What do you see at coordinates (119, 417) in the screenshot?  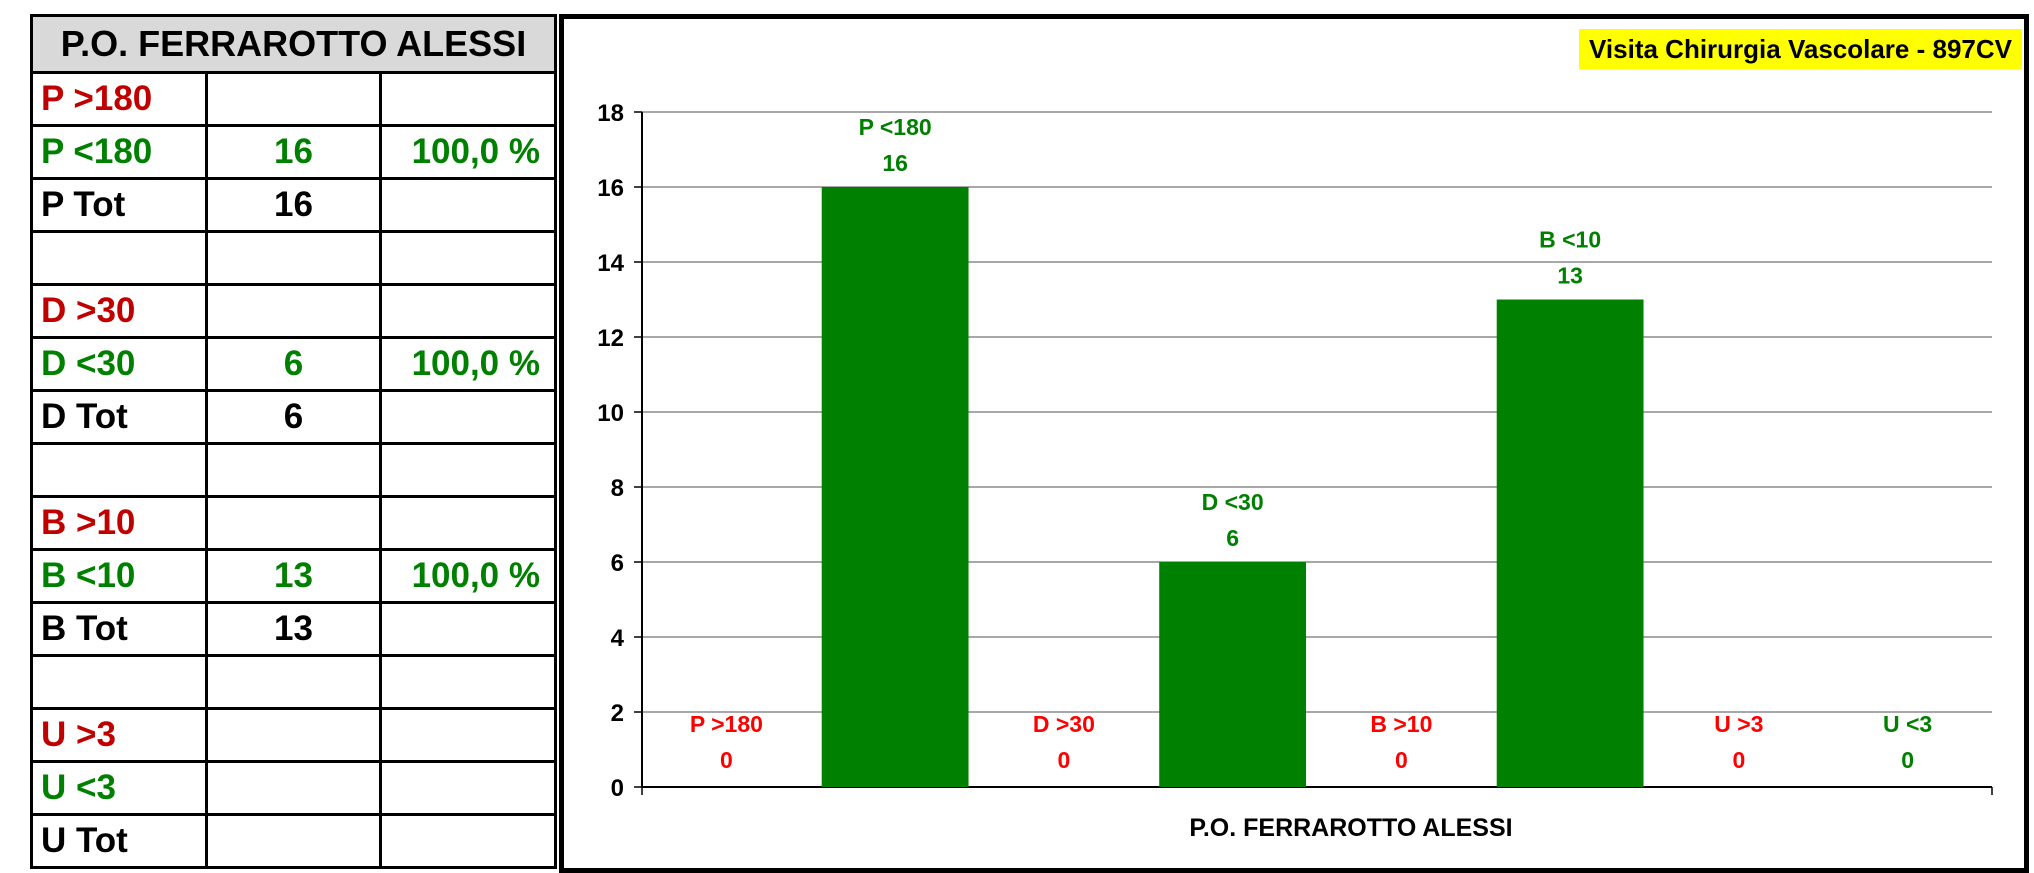 I see `row-label: D Tot` at bounding box center [119, 417].